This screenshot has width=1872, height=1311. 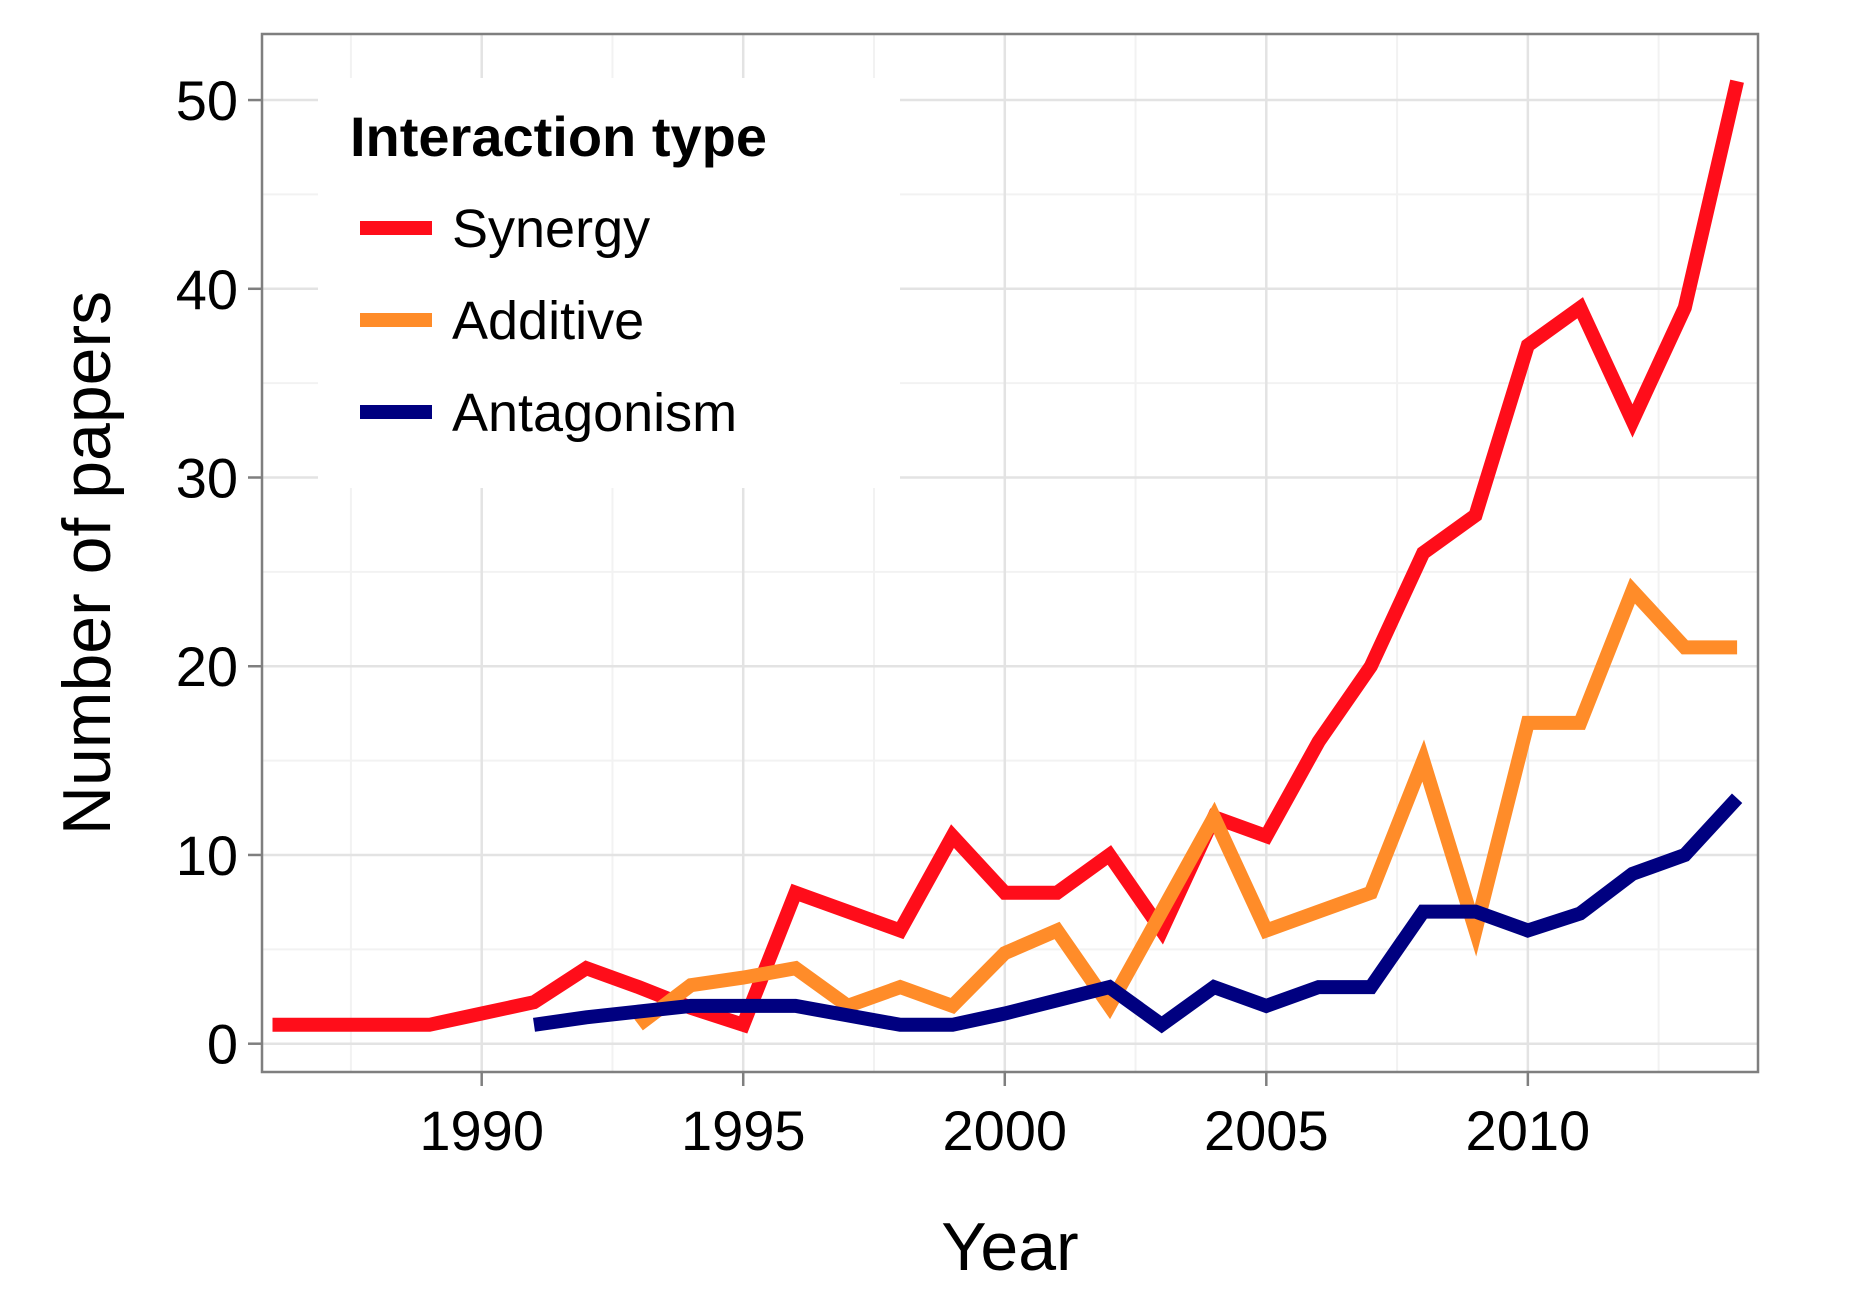 I want to click on legend-label-synergy: Synergy, so click(x=551, y=229).